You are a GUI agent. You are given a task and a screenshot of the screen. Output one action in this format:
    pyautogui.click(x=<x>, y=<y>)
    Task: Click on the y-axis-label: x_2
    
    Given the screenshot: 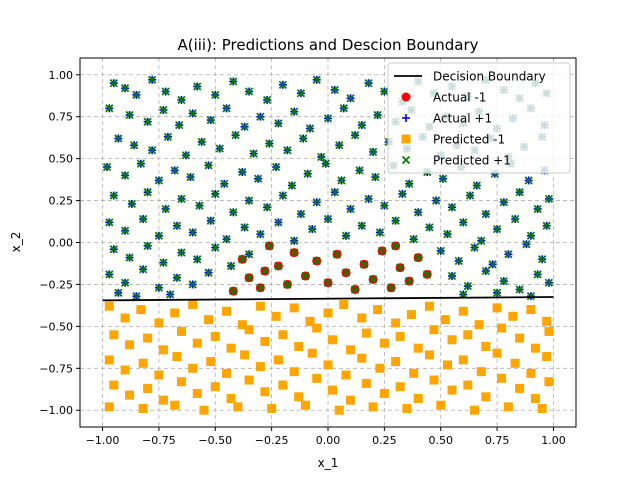 What is the action you would take?
    pyautogui.click(x=16, y=242)
    